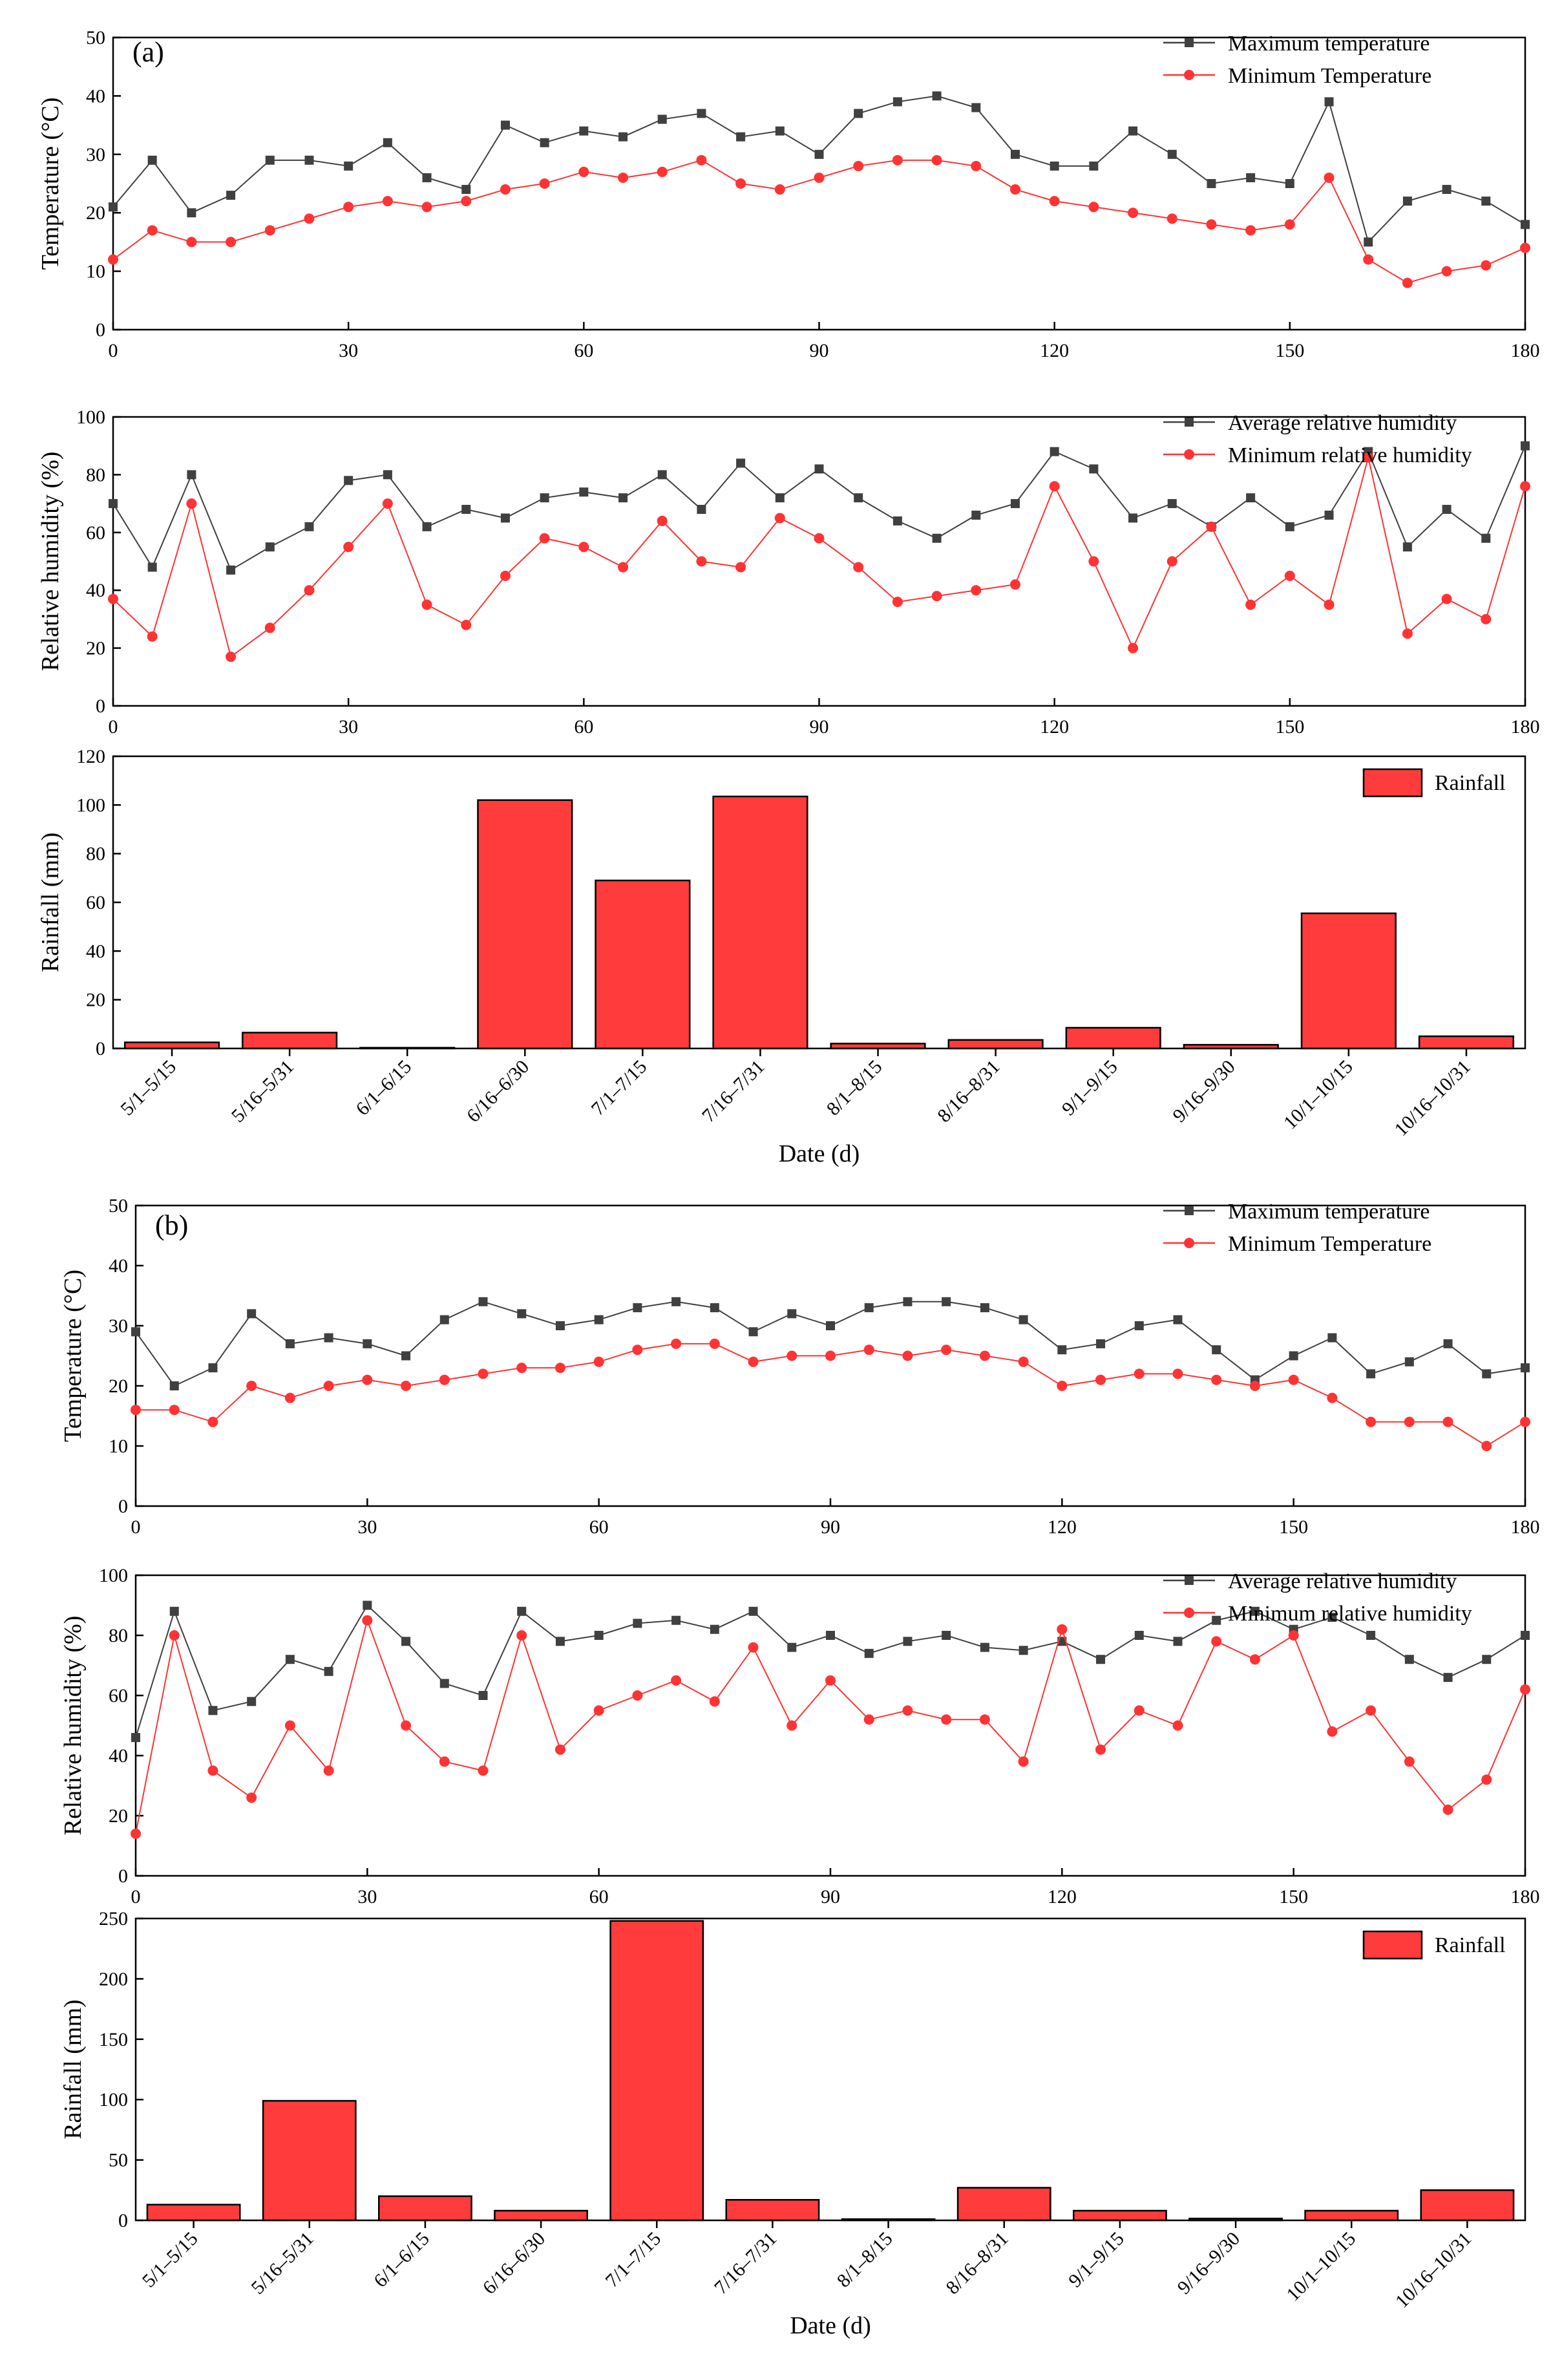 Image resolution: width=1562 pixels, height=2380 pixels. I want to click on x-category-label: 10/16–10/31, so click(1433, 2270).